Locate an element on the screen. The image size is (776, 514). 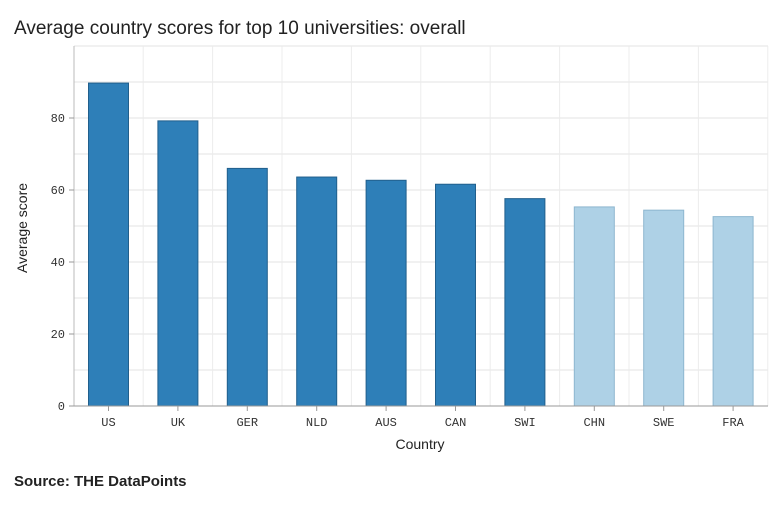
bar-uk is located at coordinates (178, 263).